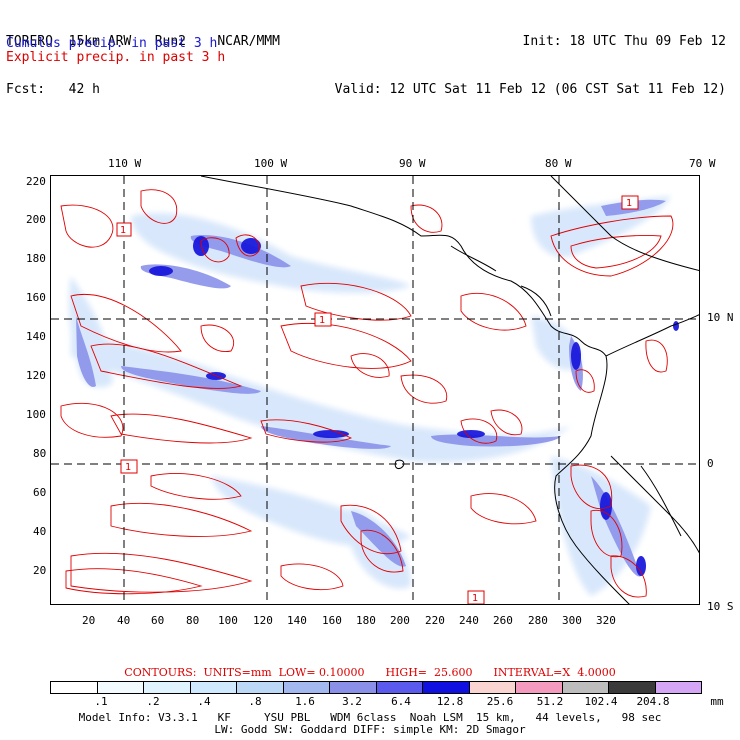 This screenshot has width=740, height=740. Describe the element at coordinates (40, 453) in the screenshot. I see `y-tick: 80` at that location.